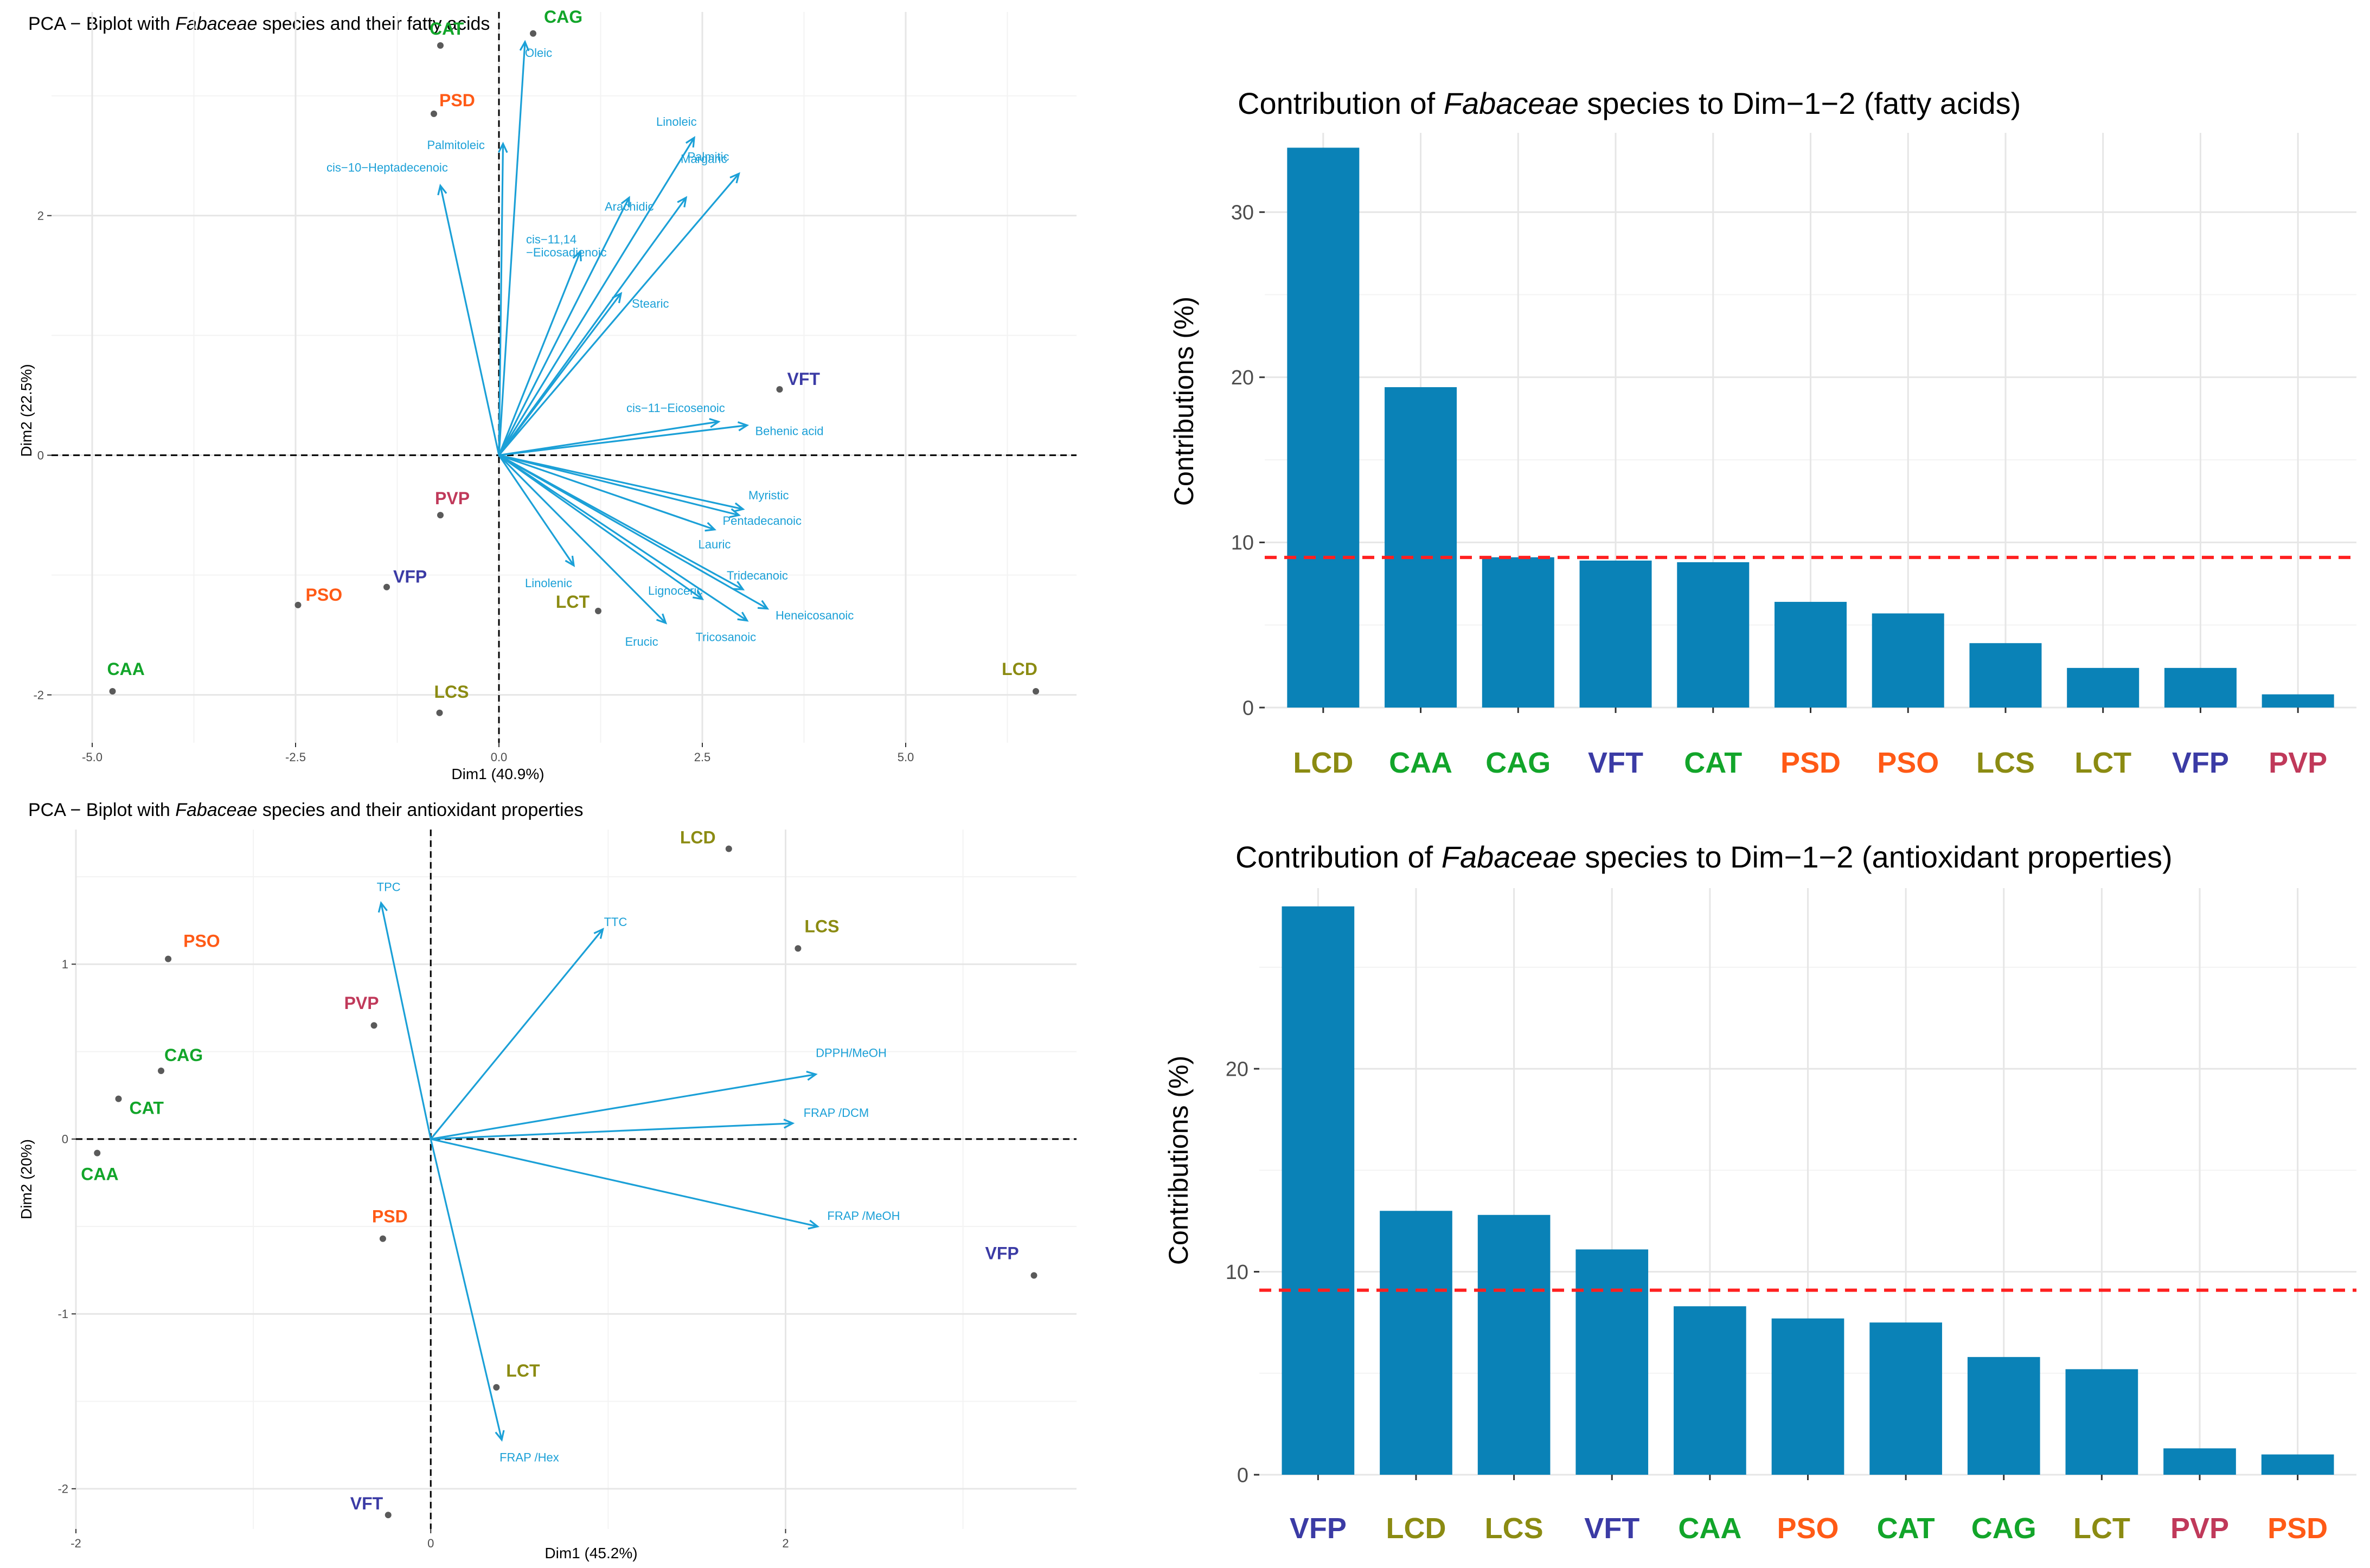 This screenshot has width=2370, height=1568. Describe the element at coordinates (821, 926) in the screenshot. I see `individual-label: LCS` at that location.